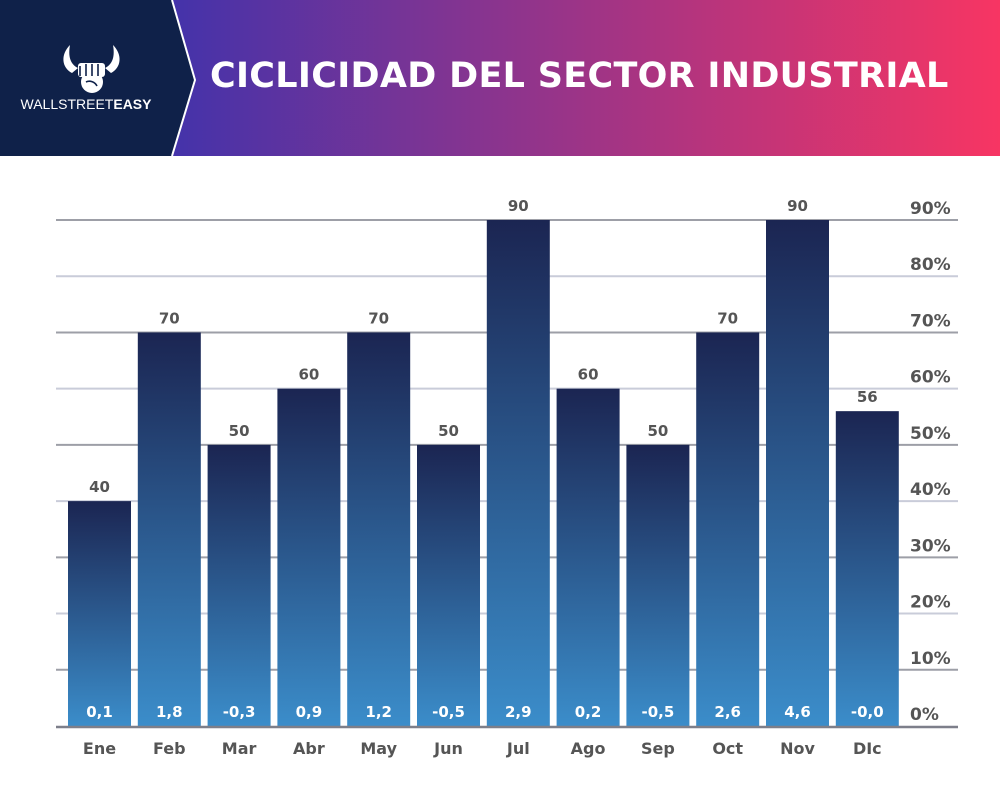 The image size is (1000, 806). Describe the element at coordinates (930, 378) in the screenshot. I see `y-tick-label: 60%` at that location.